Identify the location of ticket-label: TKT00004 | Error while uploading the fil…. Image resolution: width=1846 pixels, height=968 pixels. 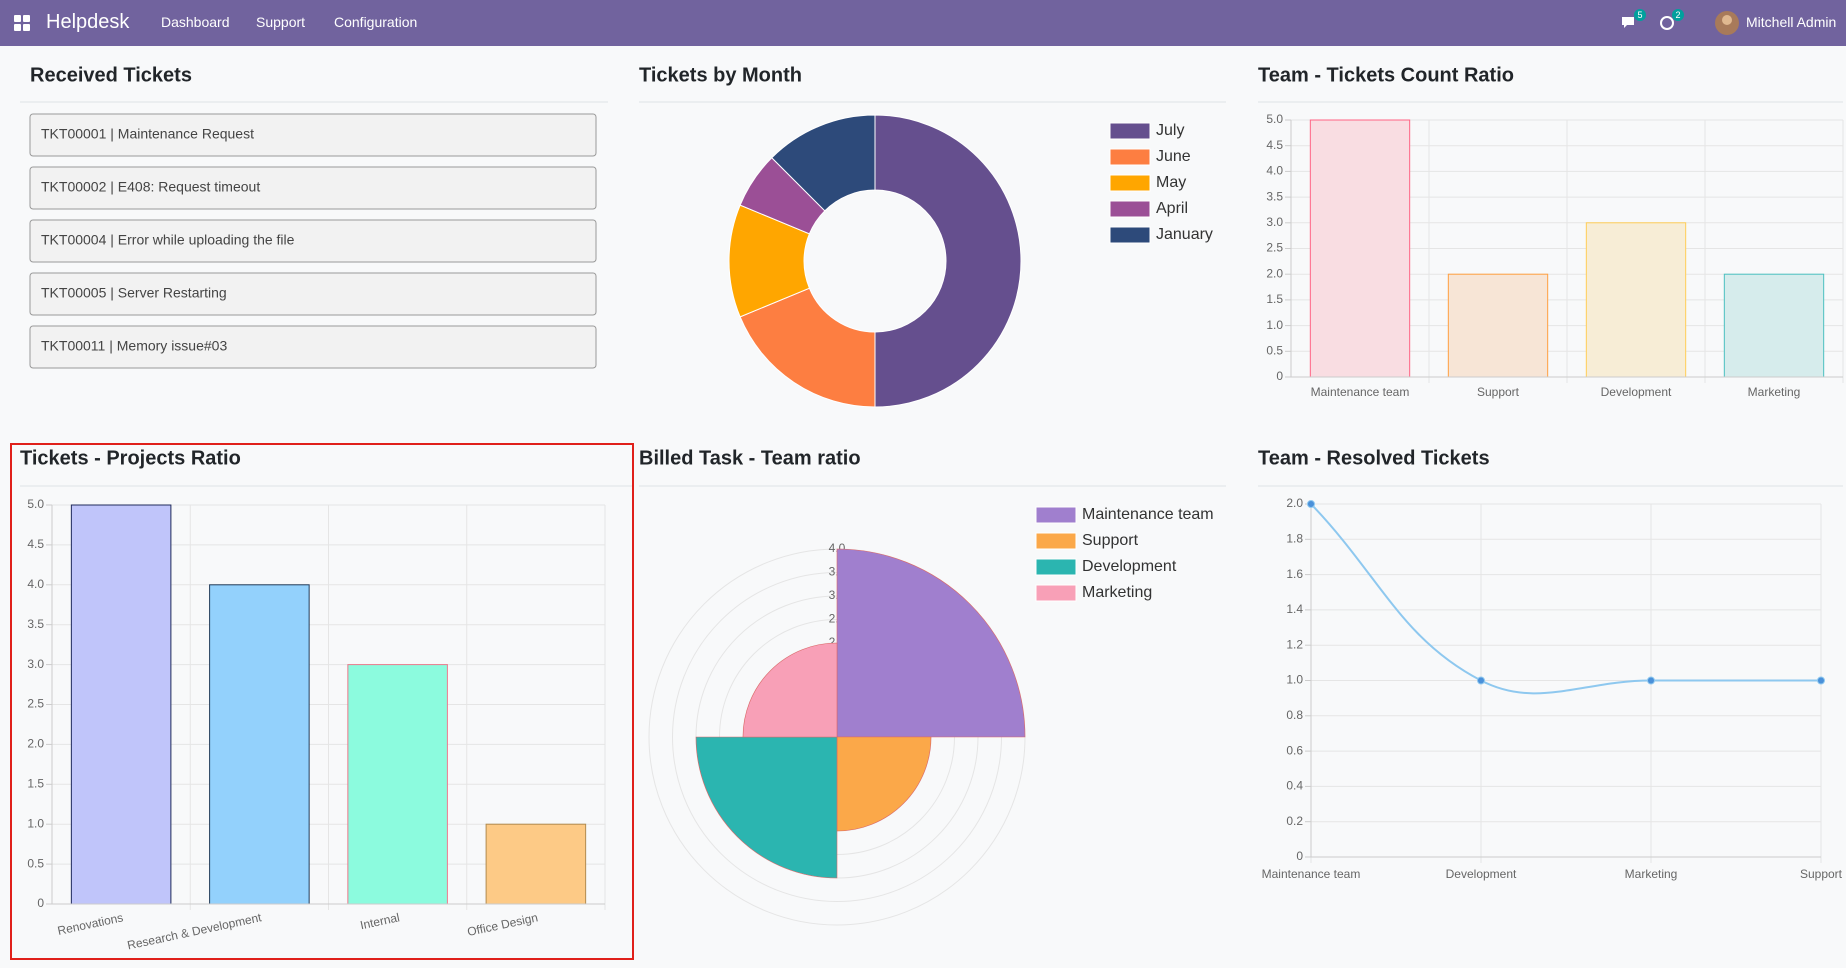
(168, 240).